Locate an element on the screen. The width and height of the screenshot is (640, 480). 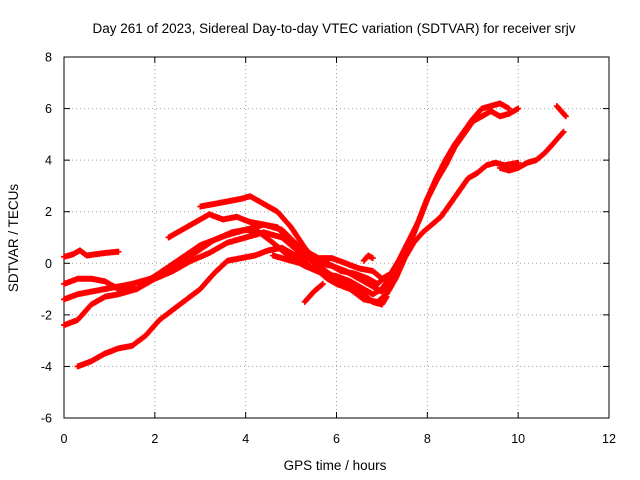
series-track-d is located at coordinates (225, 279).